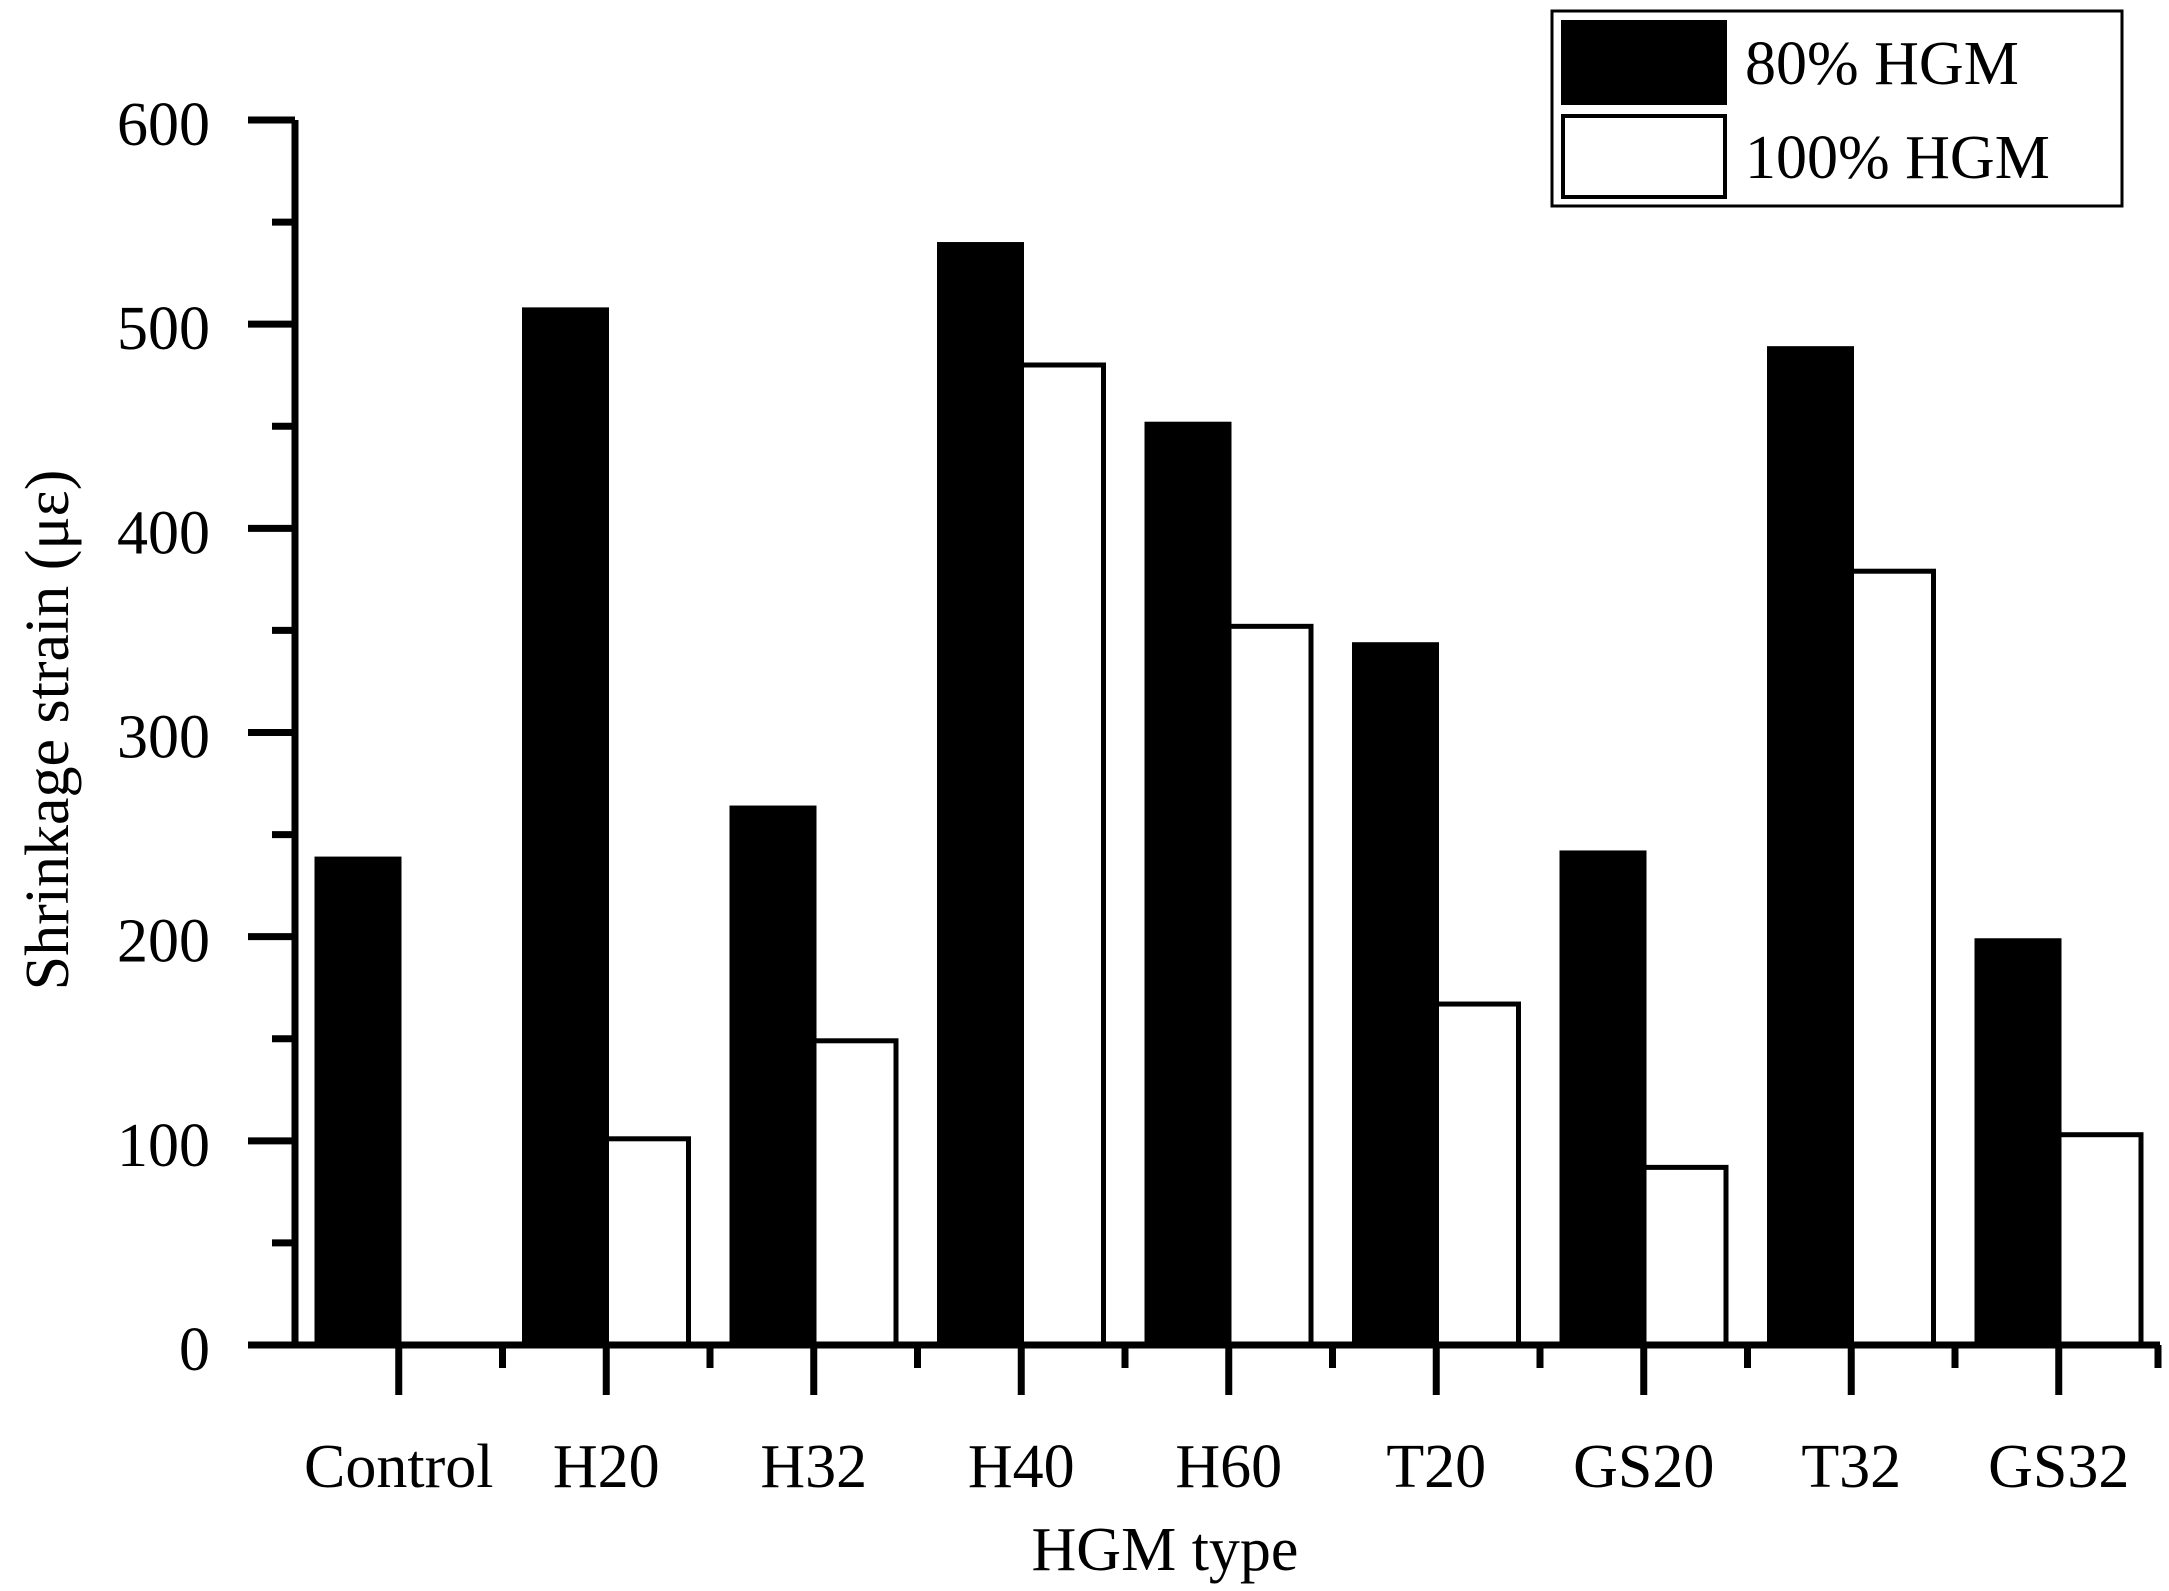  What do you see at coordinates (1643, 1467) in the screenshot?
I see `x-tick-label-gs20: GS20` at bounding box center [1643, 1467].